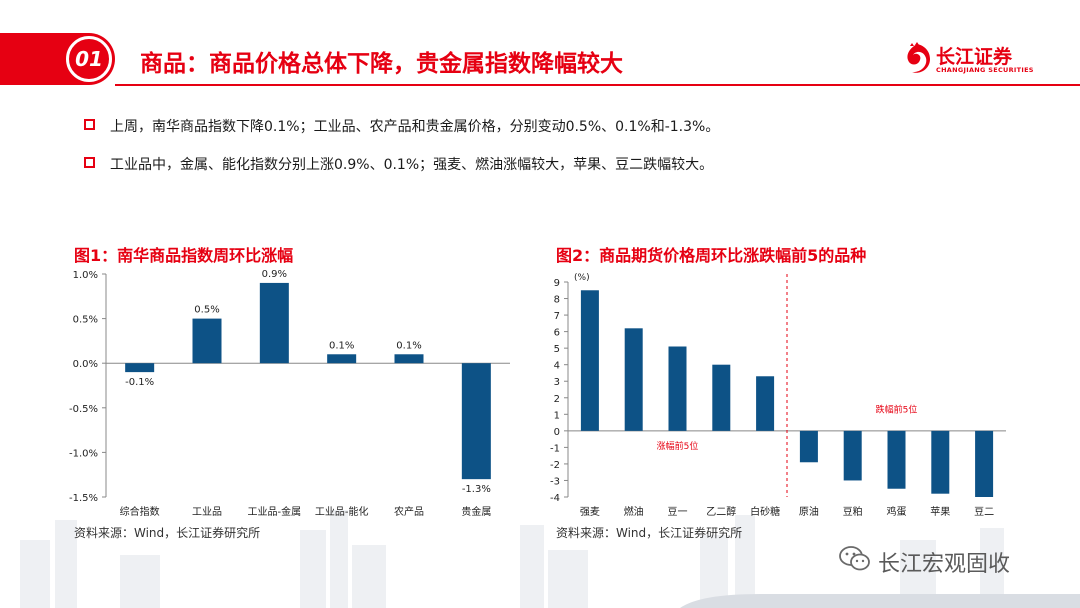 The width and height of the screenshot is (1080, 608). Describe the element at coordinates (555, 448) in the screenshot. I see `chart2-y-tick-label: -1` at that location.